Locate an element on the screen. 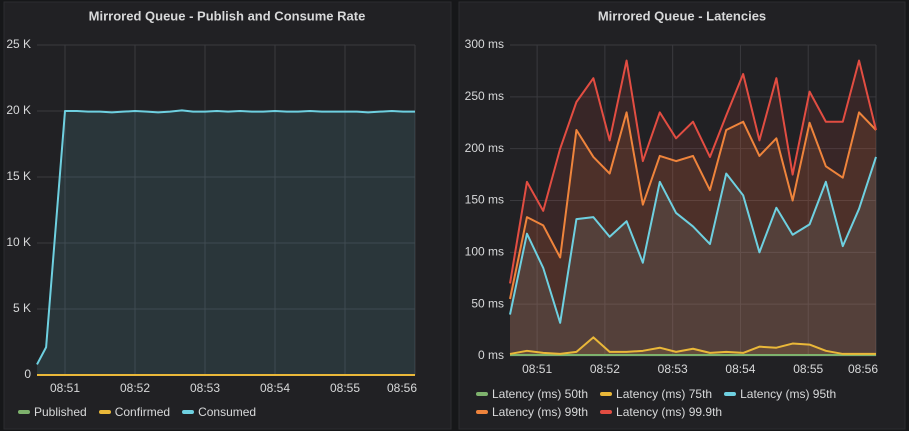  legend-item: Confirmed is located at coordinates (134, 412).